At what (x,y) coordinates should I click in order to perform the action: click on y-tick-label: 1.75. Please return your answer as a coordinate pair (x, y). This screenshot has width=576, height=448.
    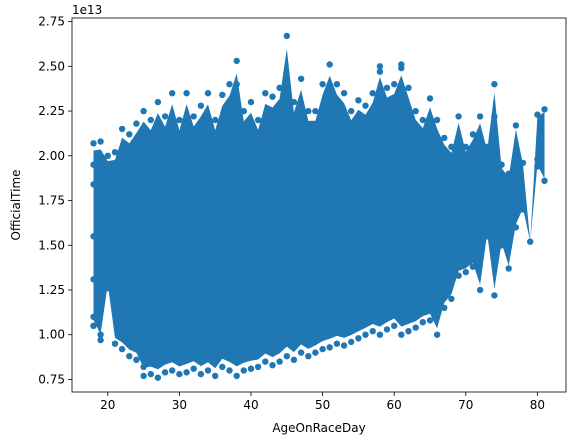
    Looking at the image, I should click on (51, 201).